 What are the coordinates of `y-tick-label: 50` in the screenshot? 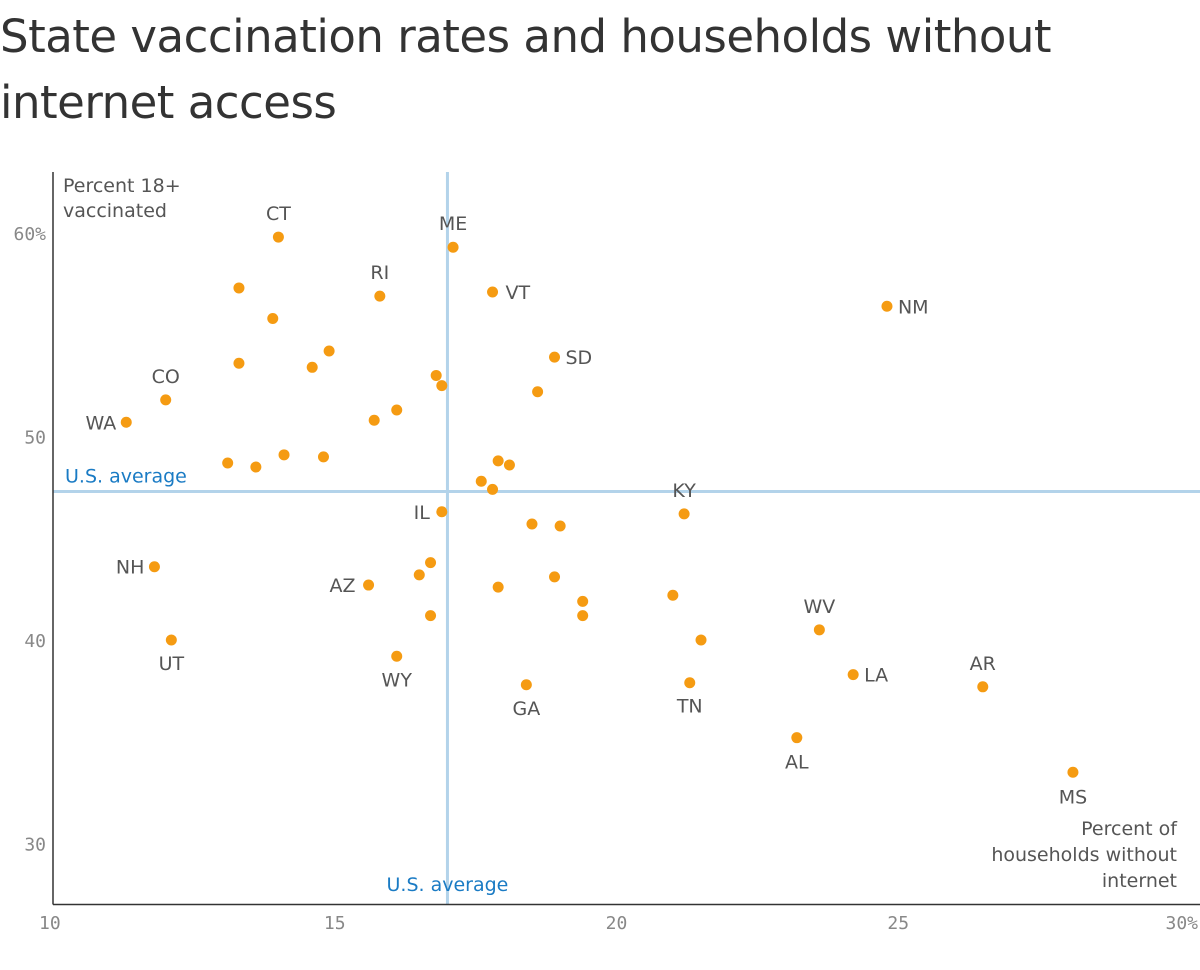 It's located at (35, 438).